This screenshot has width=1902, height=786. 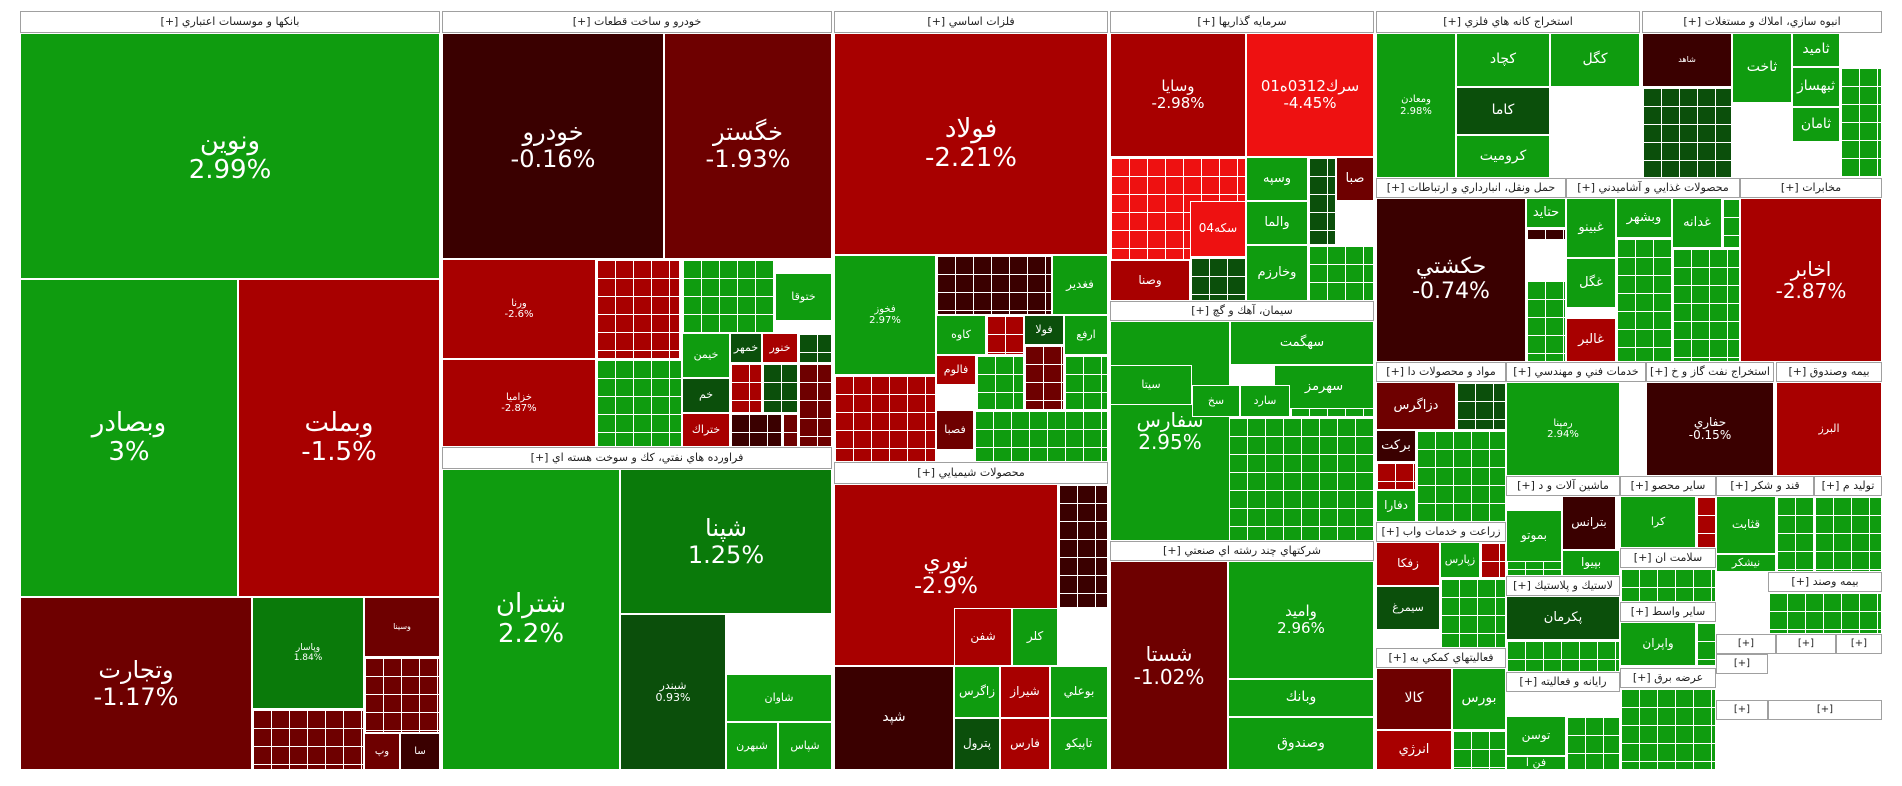 I want to click on stock-tile: شبندر 0.93%, so click(x=673, y=692).